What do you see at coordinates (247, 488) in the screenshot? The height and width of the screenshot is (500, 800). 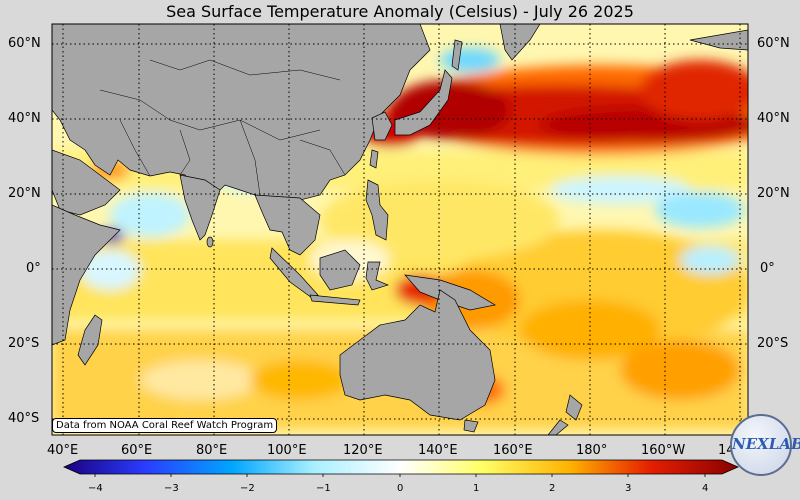 I see `colorbar-tick-label: −2` at bounding box center [247, 488].